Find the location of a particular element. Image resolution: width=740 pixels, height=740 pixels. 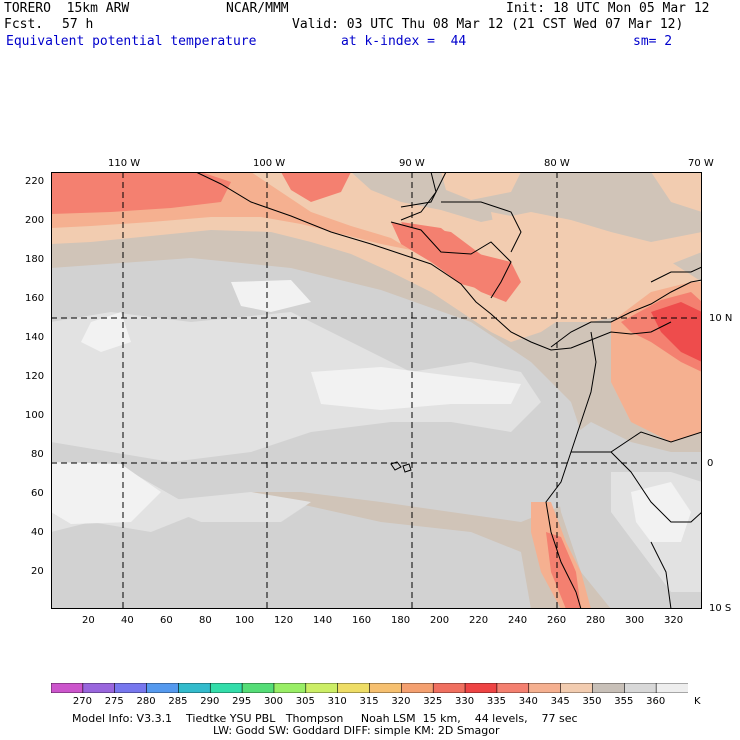

lat-label-0: 0 is located at coordinates (710, 463).